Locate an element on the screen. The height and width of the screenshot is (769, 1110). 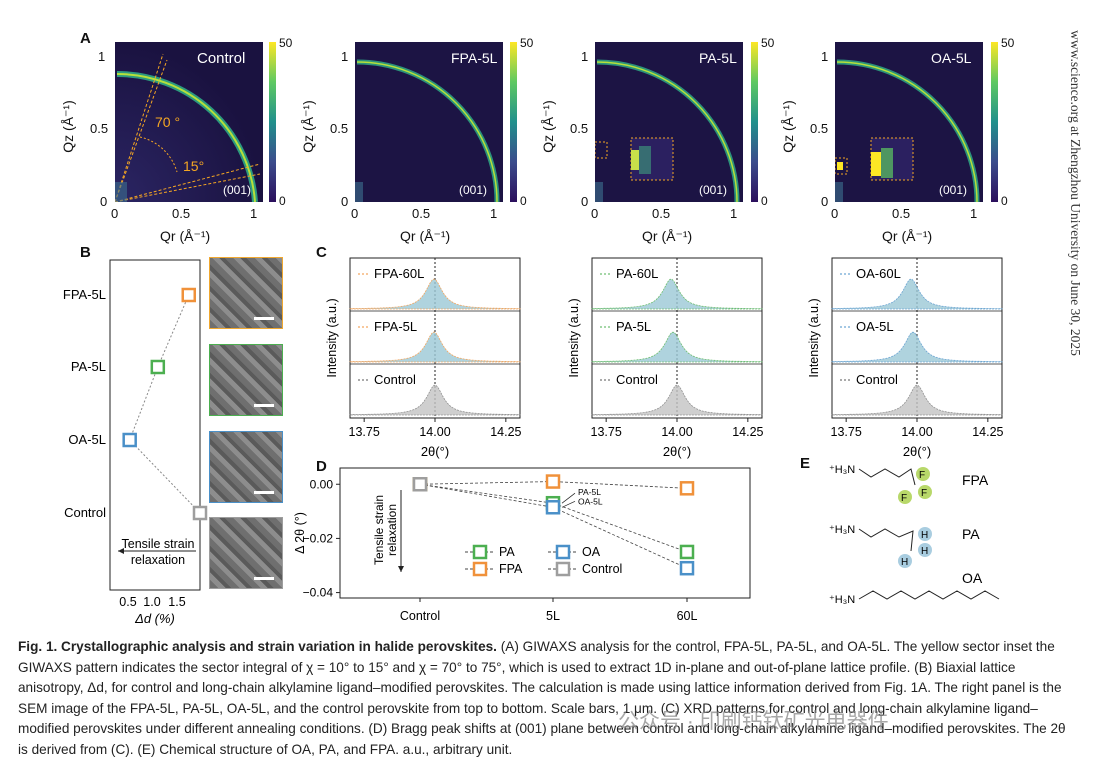
d-x-tick: 60L is located at coordinates (687, 616).